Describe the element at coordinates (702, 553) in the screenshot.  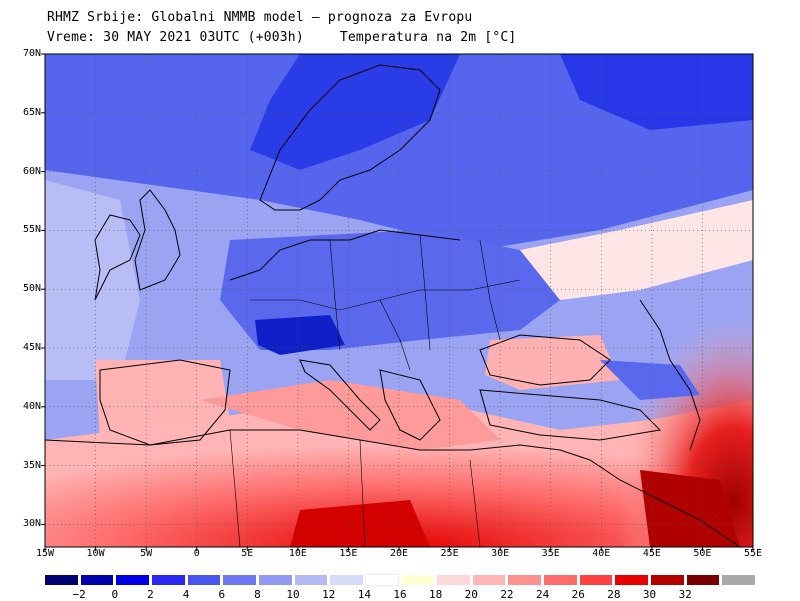
I see `longitude-label: 50E` at that location.